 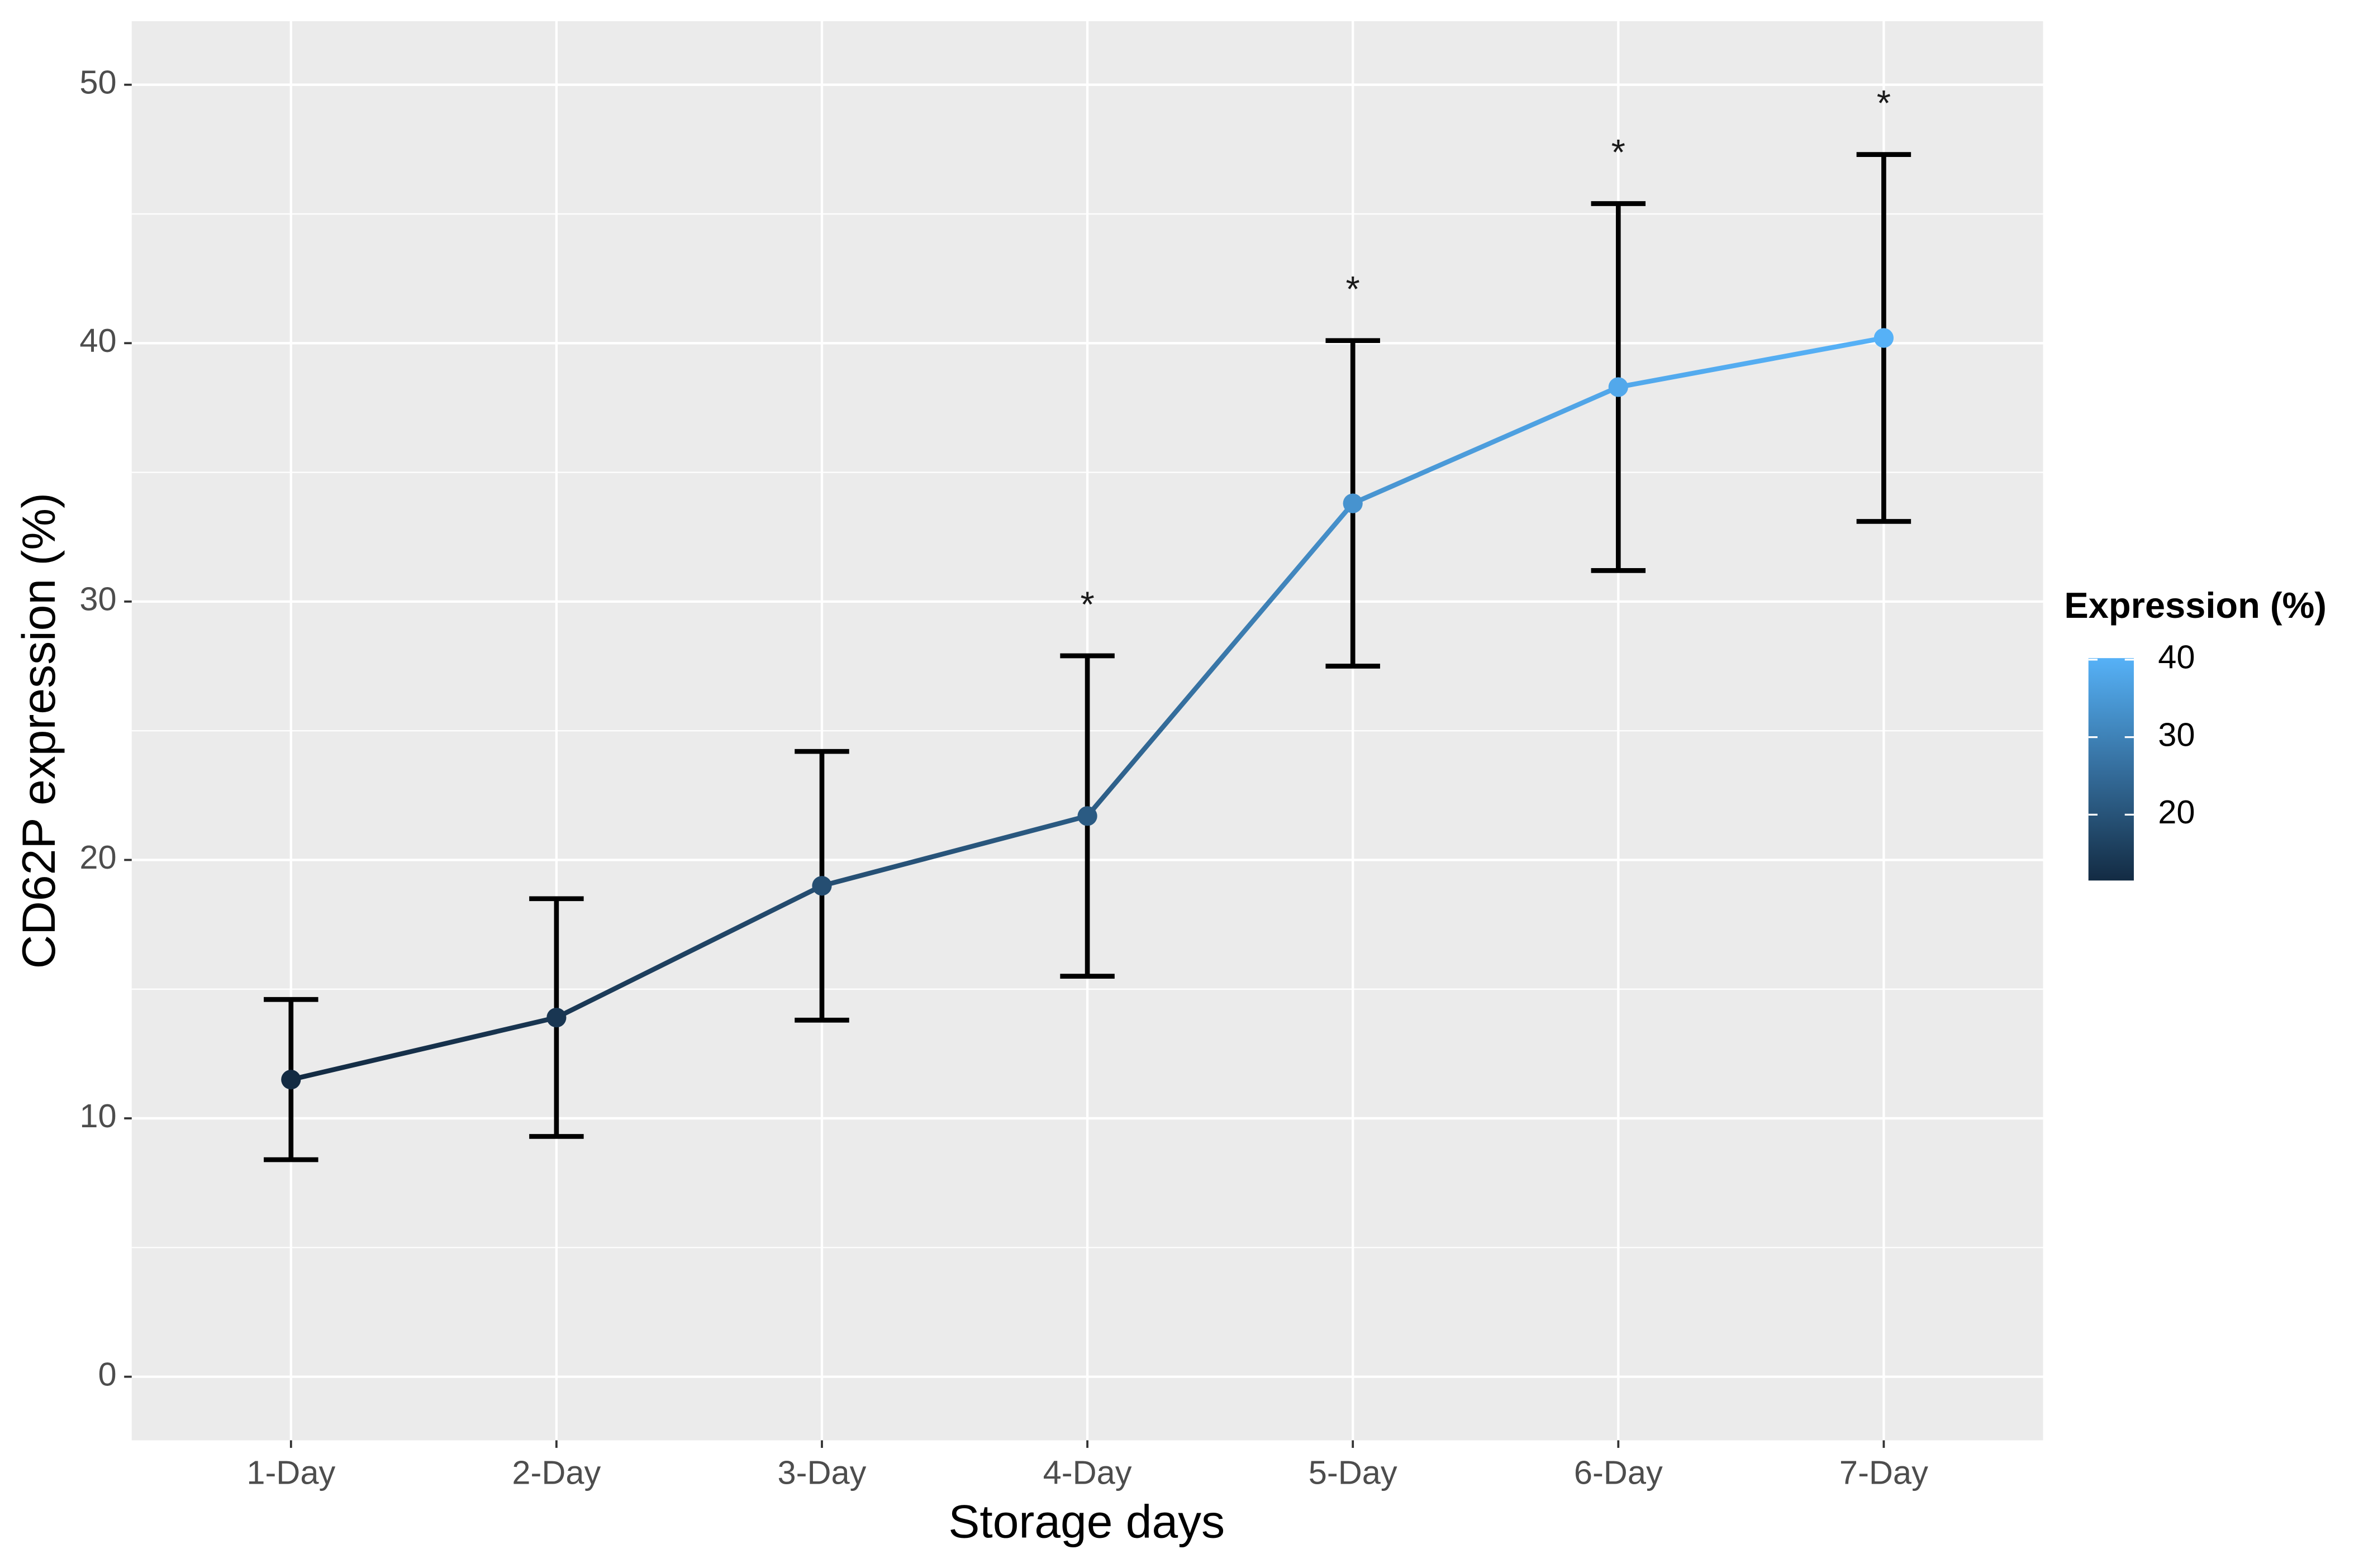 What do you see at coordinates (97, 340) in the screenshot?
I see `y-tick-label: 40` at bounding box center [97, 340].